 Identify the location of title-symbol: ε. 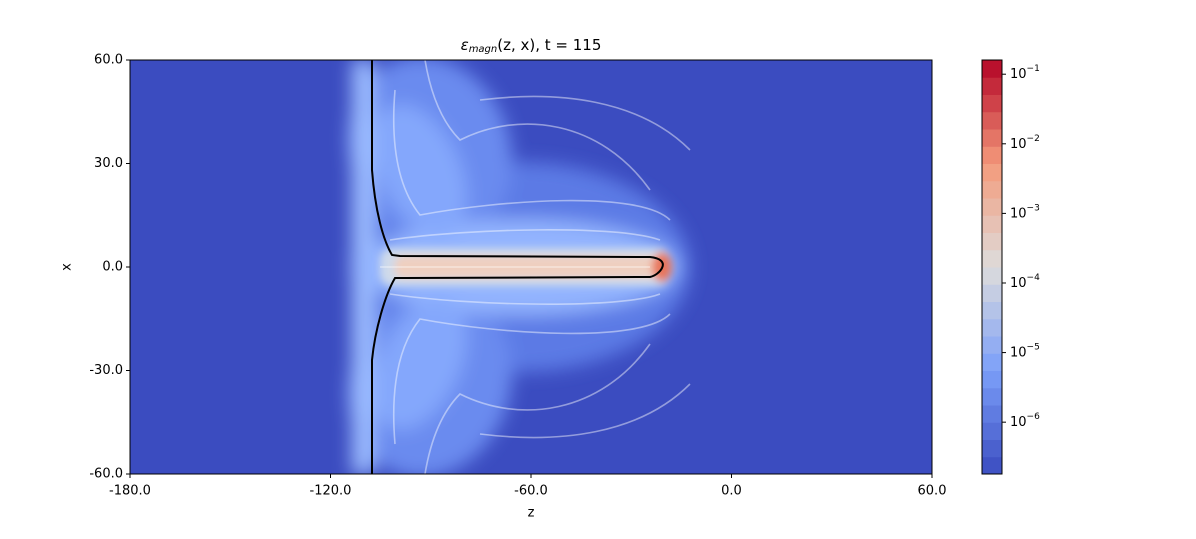
(465, 45).